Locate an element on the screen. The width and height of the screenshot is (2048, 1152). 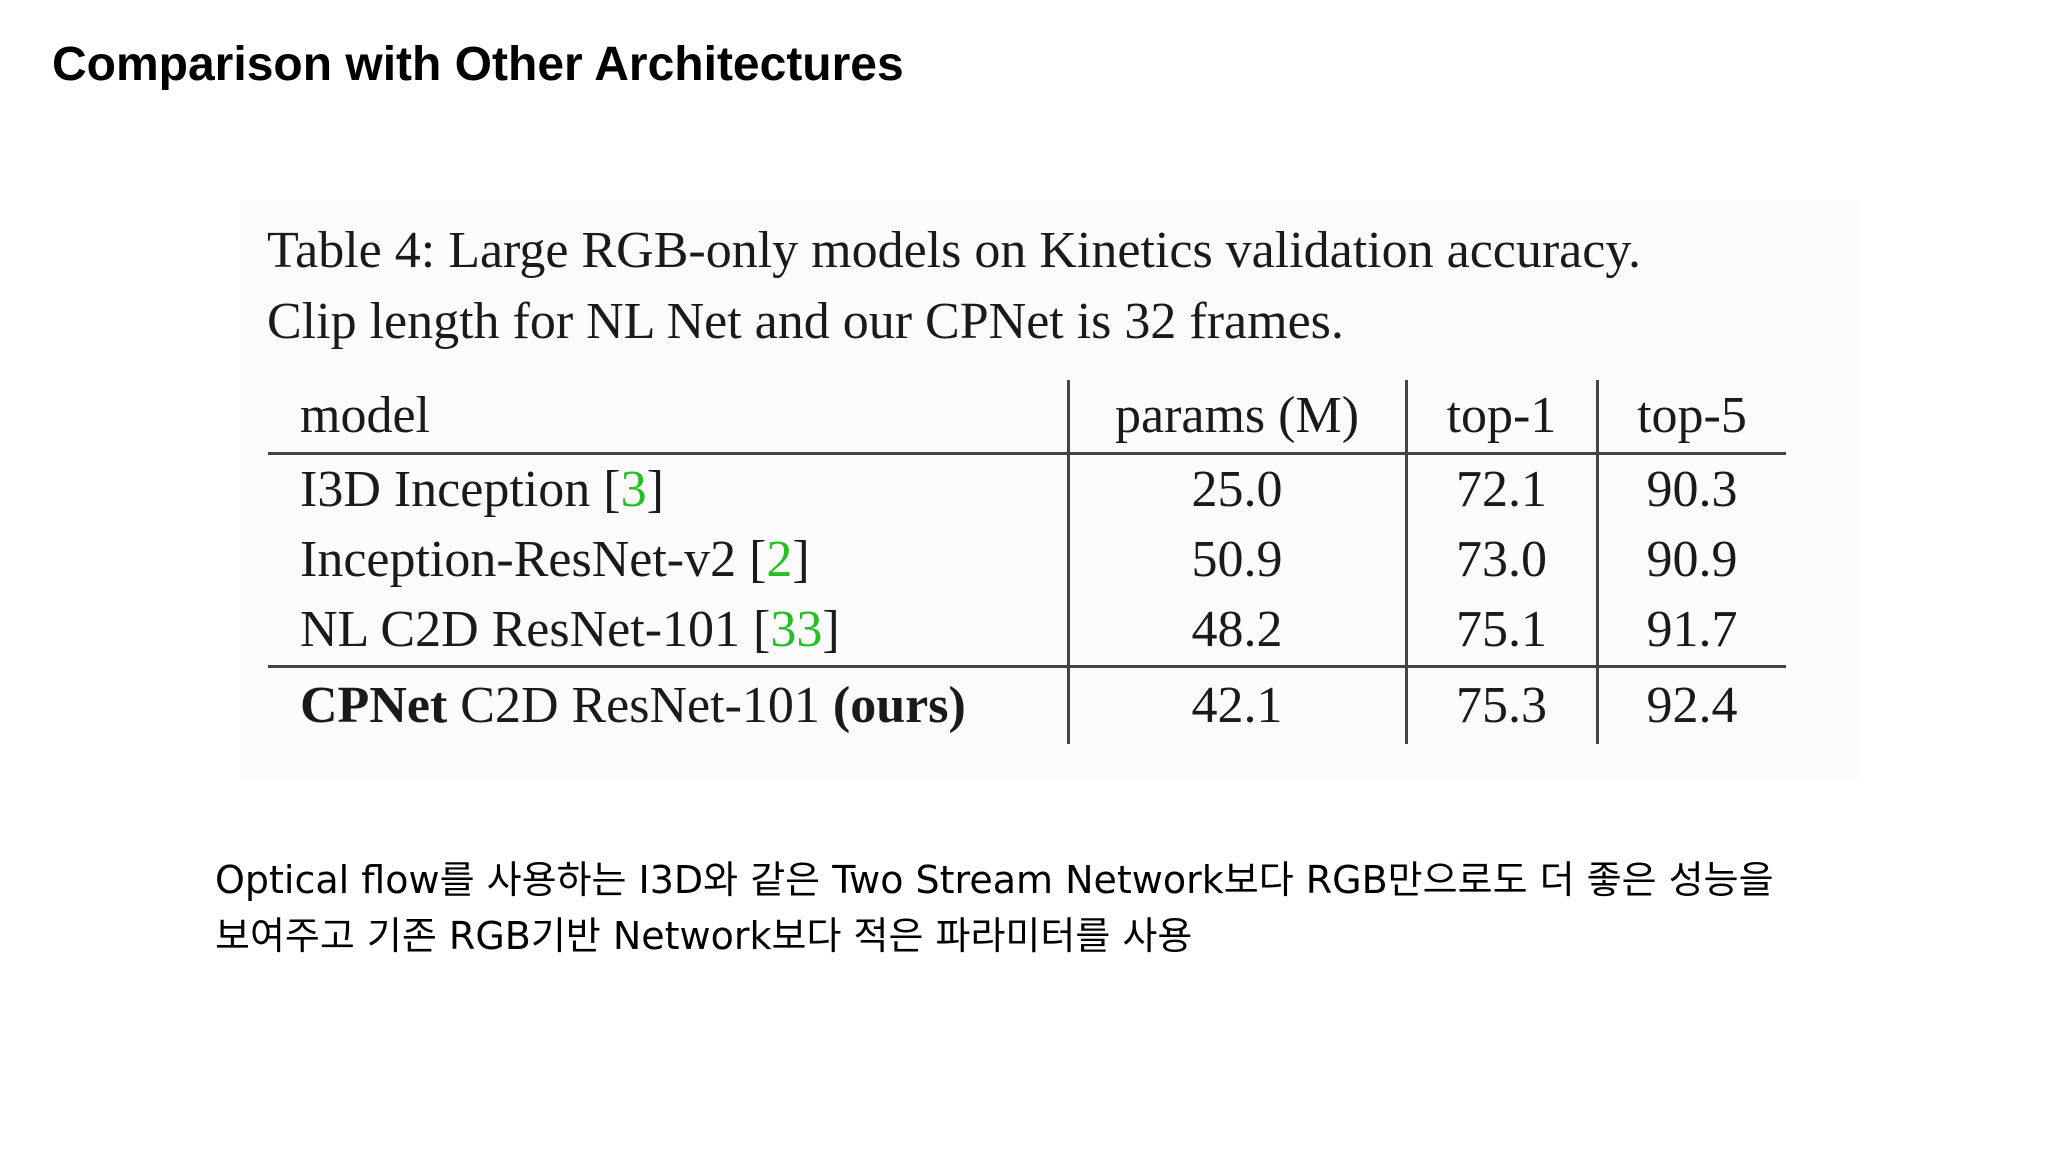
row-top1: 73.0 is located at coordinates (1500, 560).